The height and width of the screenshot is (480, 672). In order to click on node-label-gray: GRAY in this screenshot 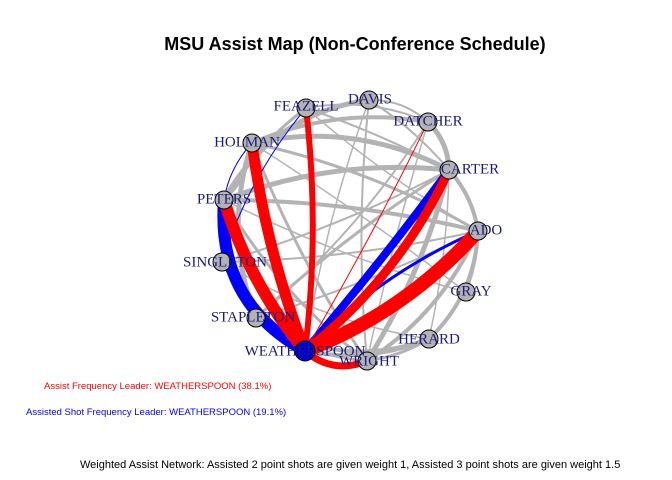, I will do `click(470, 291)`.